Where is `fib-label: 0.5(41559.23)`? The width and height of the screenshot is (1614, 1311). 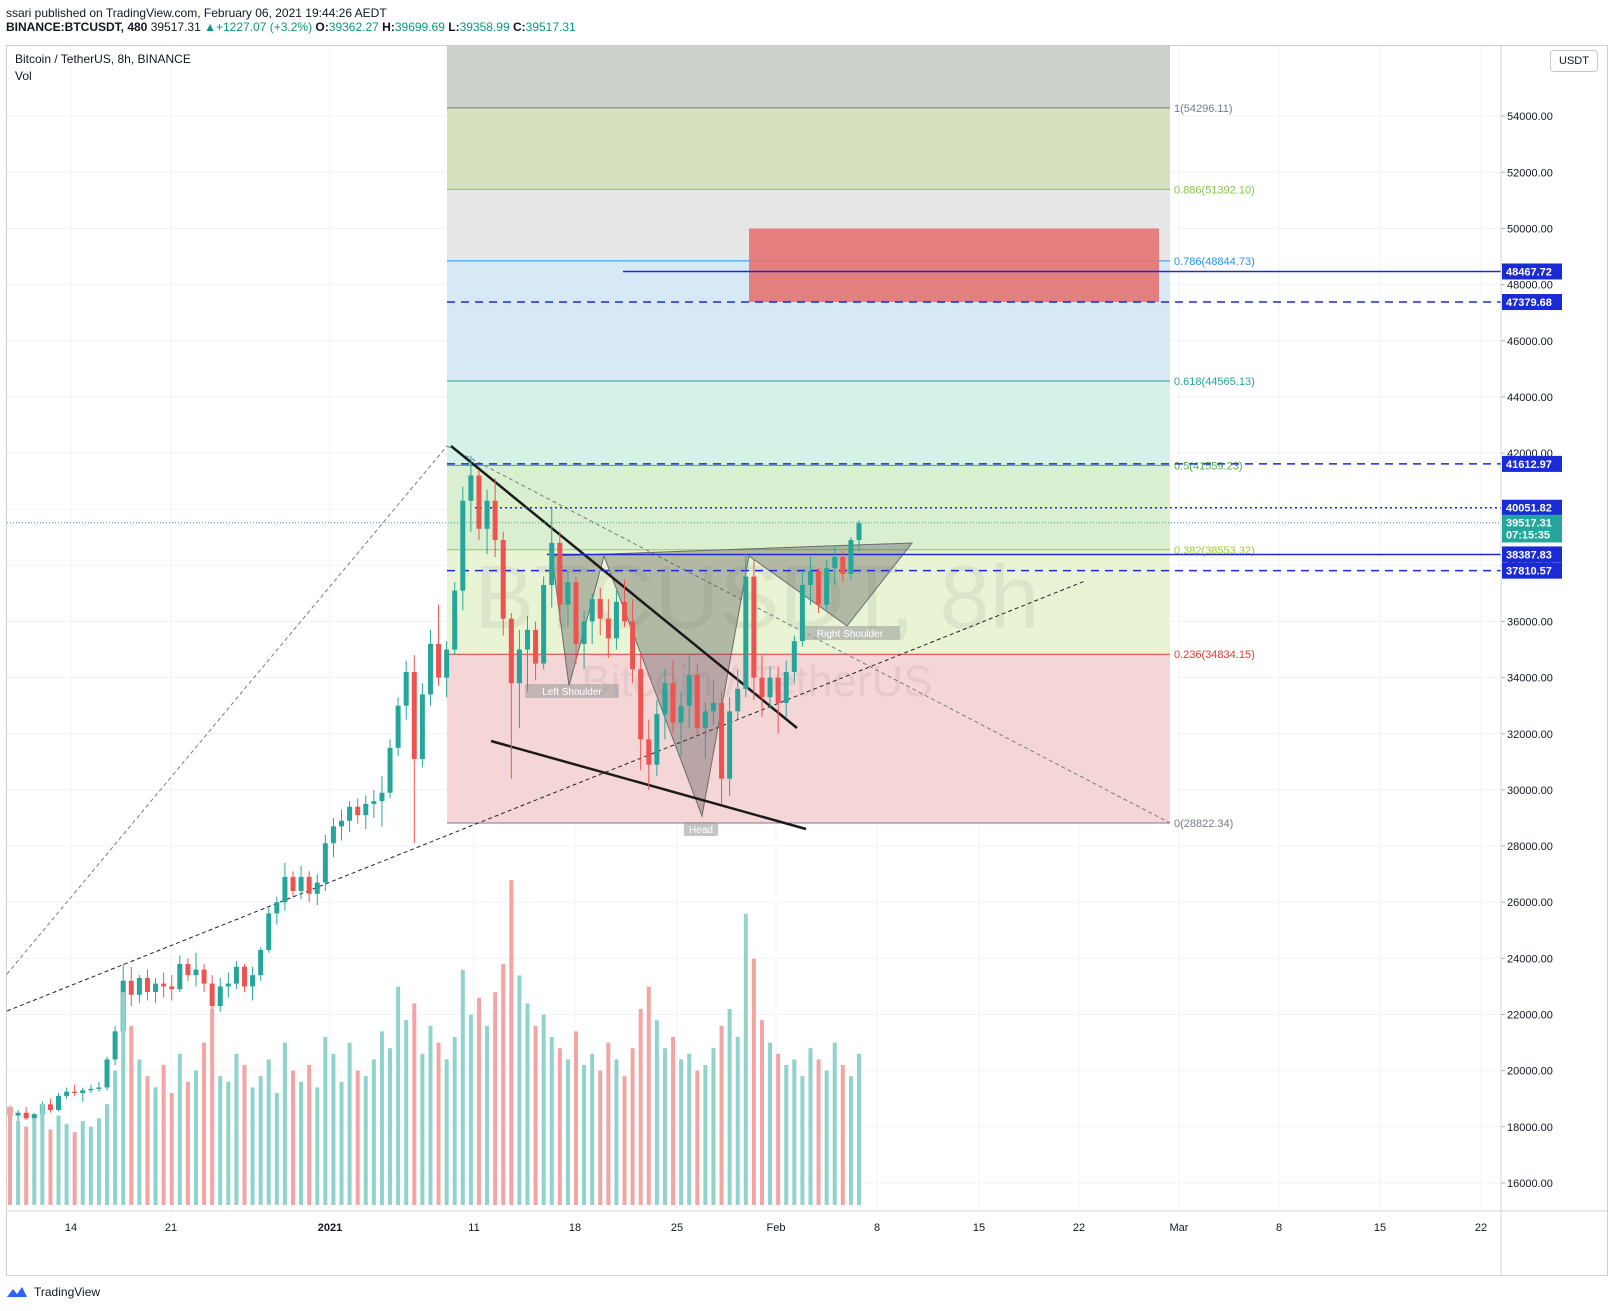
fib-label: 0.5(41559.23) is located at coordinates (1208, 466).